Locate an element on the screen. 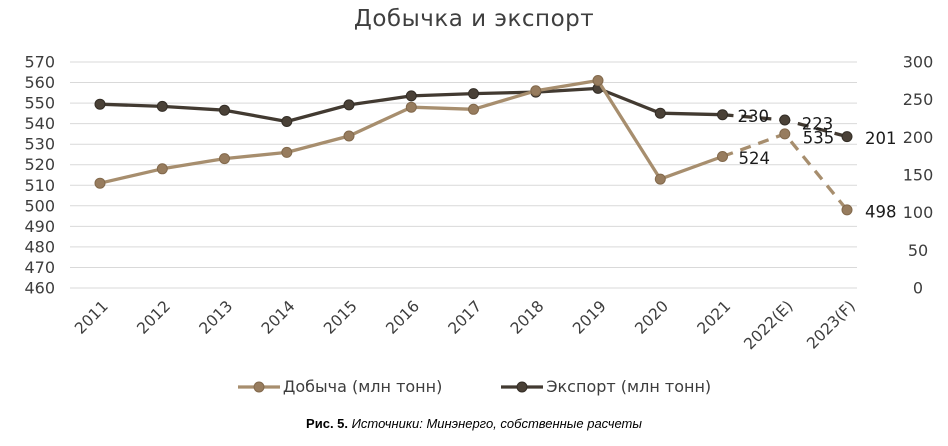  x-axis-tick-label: 2017 is located at coordinates (465, 317).